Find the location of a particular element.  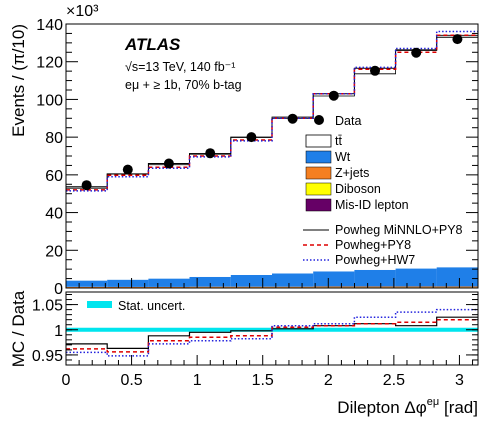

main-ytick-label-5: 100 is located at coordinates (49, 100).